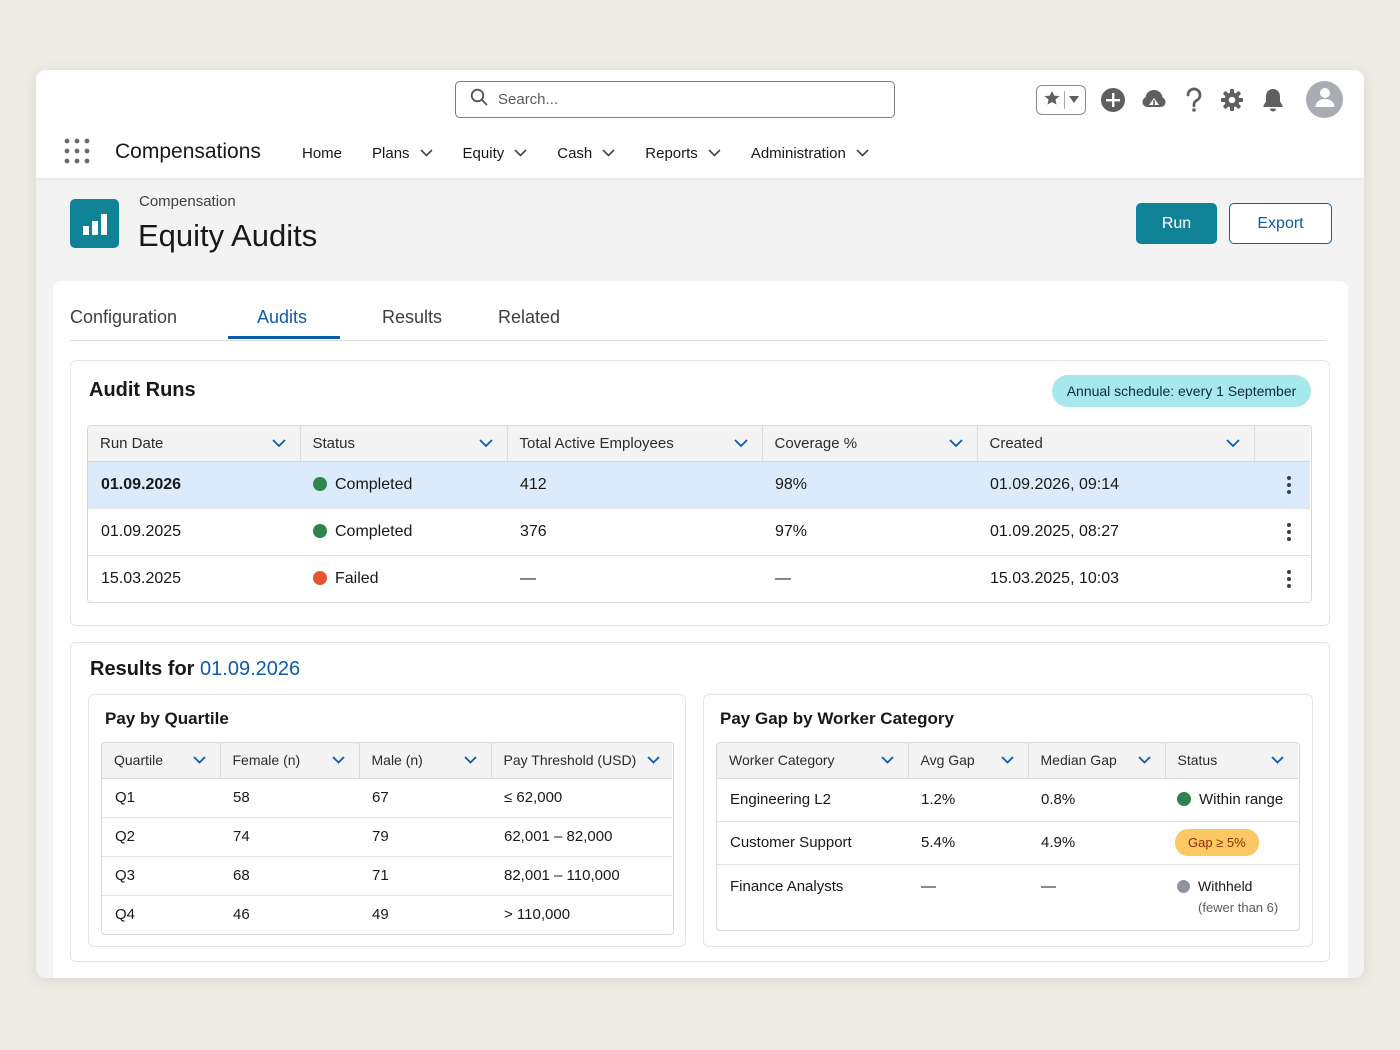 The height and width of the screenshot is (1050, 1400). I want to click on user-avatar, so click(1324, 99).